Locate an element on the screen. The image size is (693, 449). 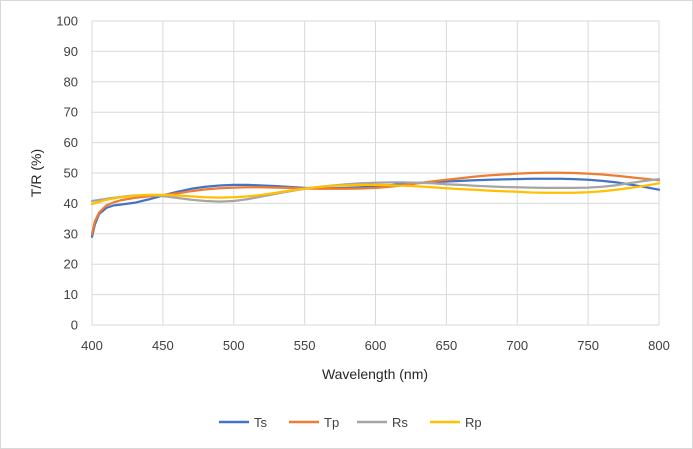
y-axis-ticks: 0 10 20 30 40 50 60 70 80 90 100 is located at coordinates (67, 173).